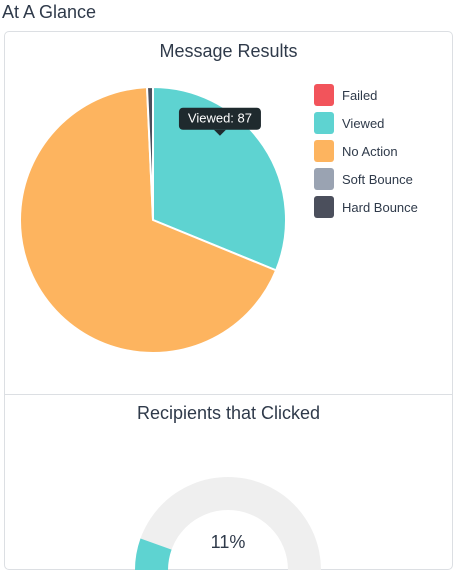 The width and height of the screenshot is (459, 578). What do you see at coordinates (228, 51) in the screenshot?
I see `pie-chart-title: Message Results` at bounding box center [228, 51].